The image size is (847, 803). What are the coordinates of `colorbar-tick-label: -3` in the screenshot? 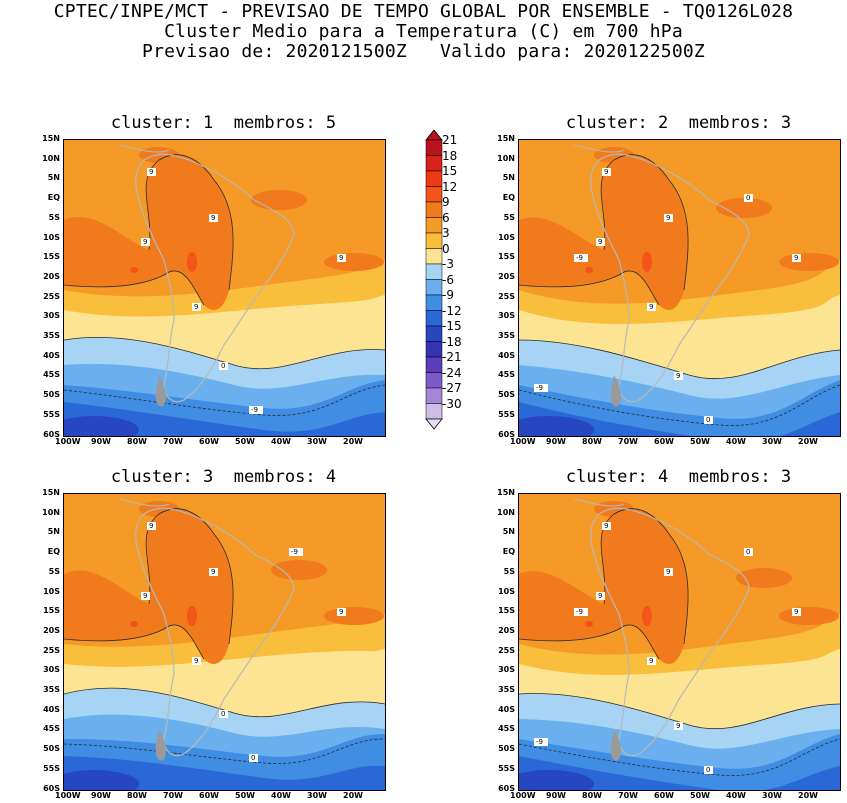 It's located at (448, 264).